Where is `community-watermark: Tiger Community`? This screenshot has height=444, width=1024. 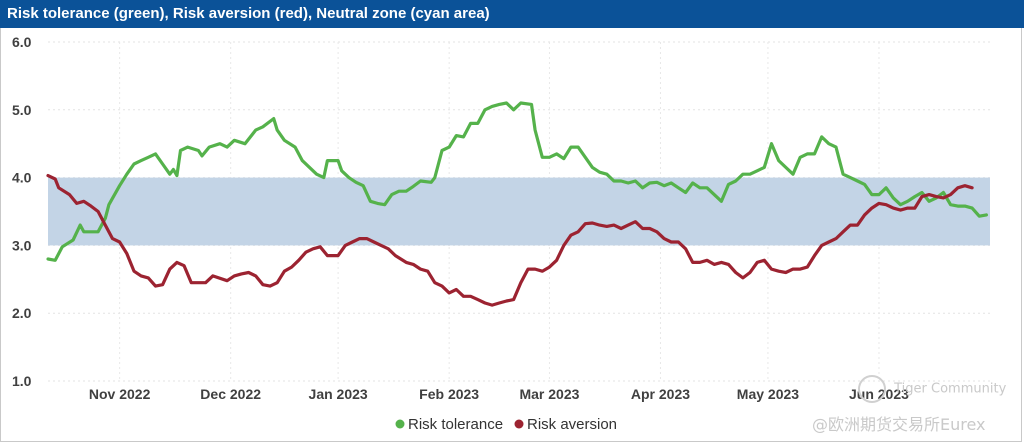
community-watermark: Tiger Community is located at coordinates (932, 389).